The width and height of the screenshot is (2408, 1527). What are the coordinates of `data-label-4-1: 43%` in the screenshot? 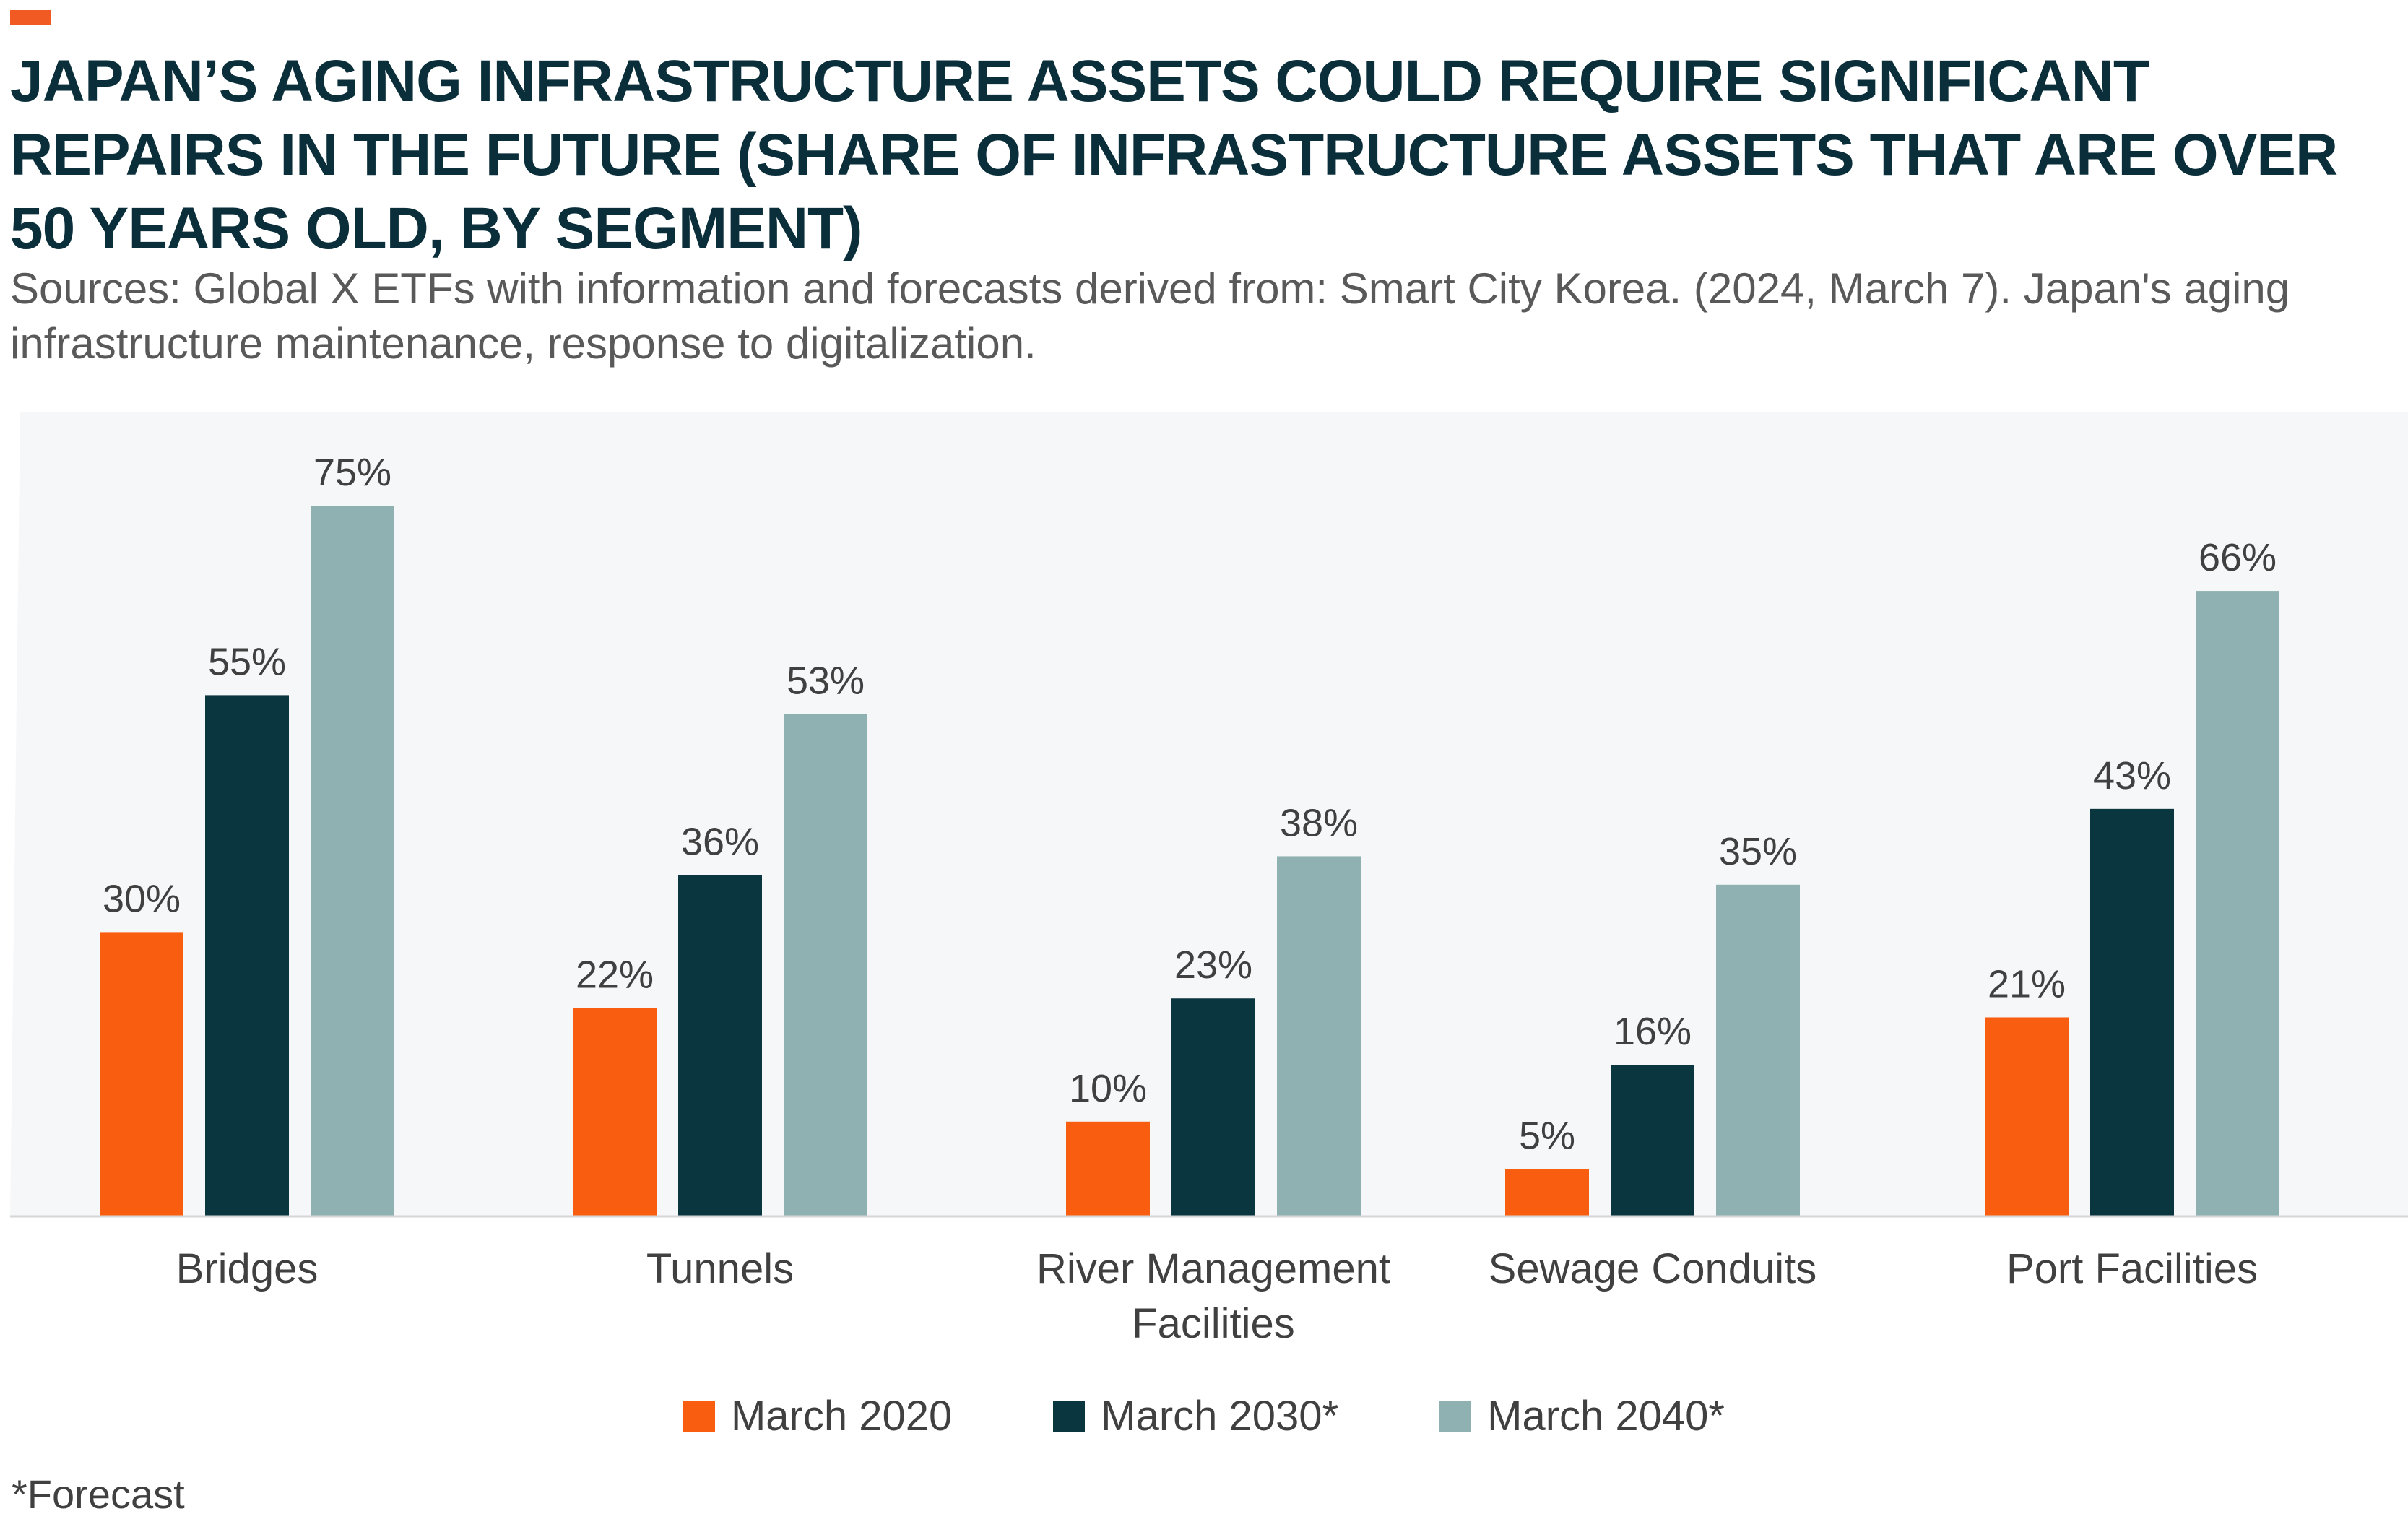 It's located at (2132, 776).